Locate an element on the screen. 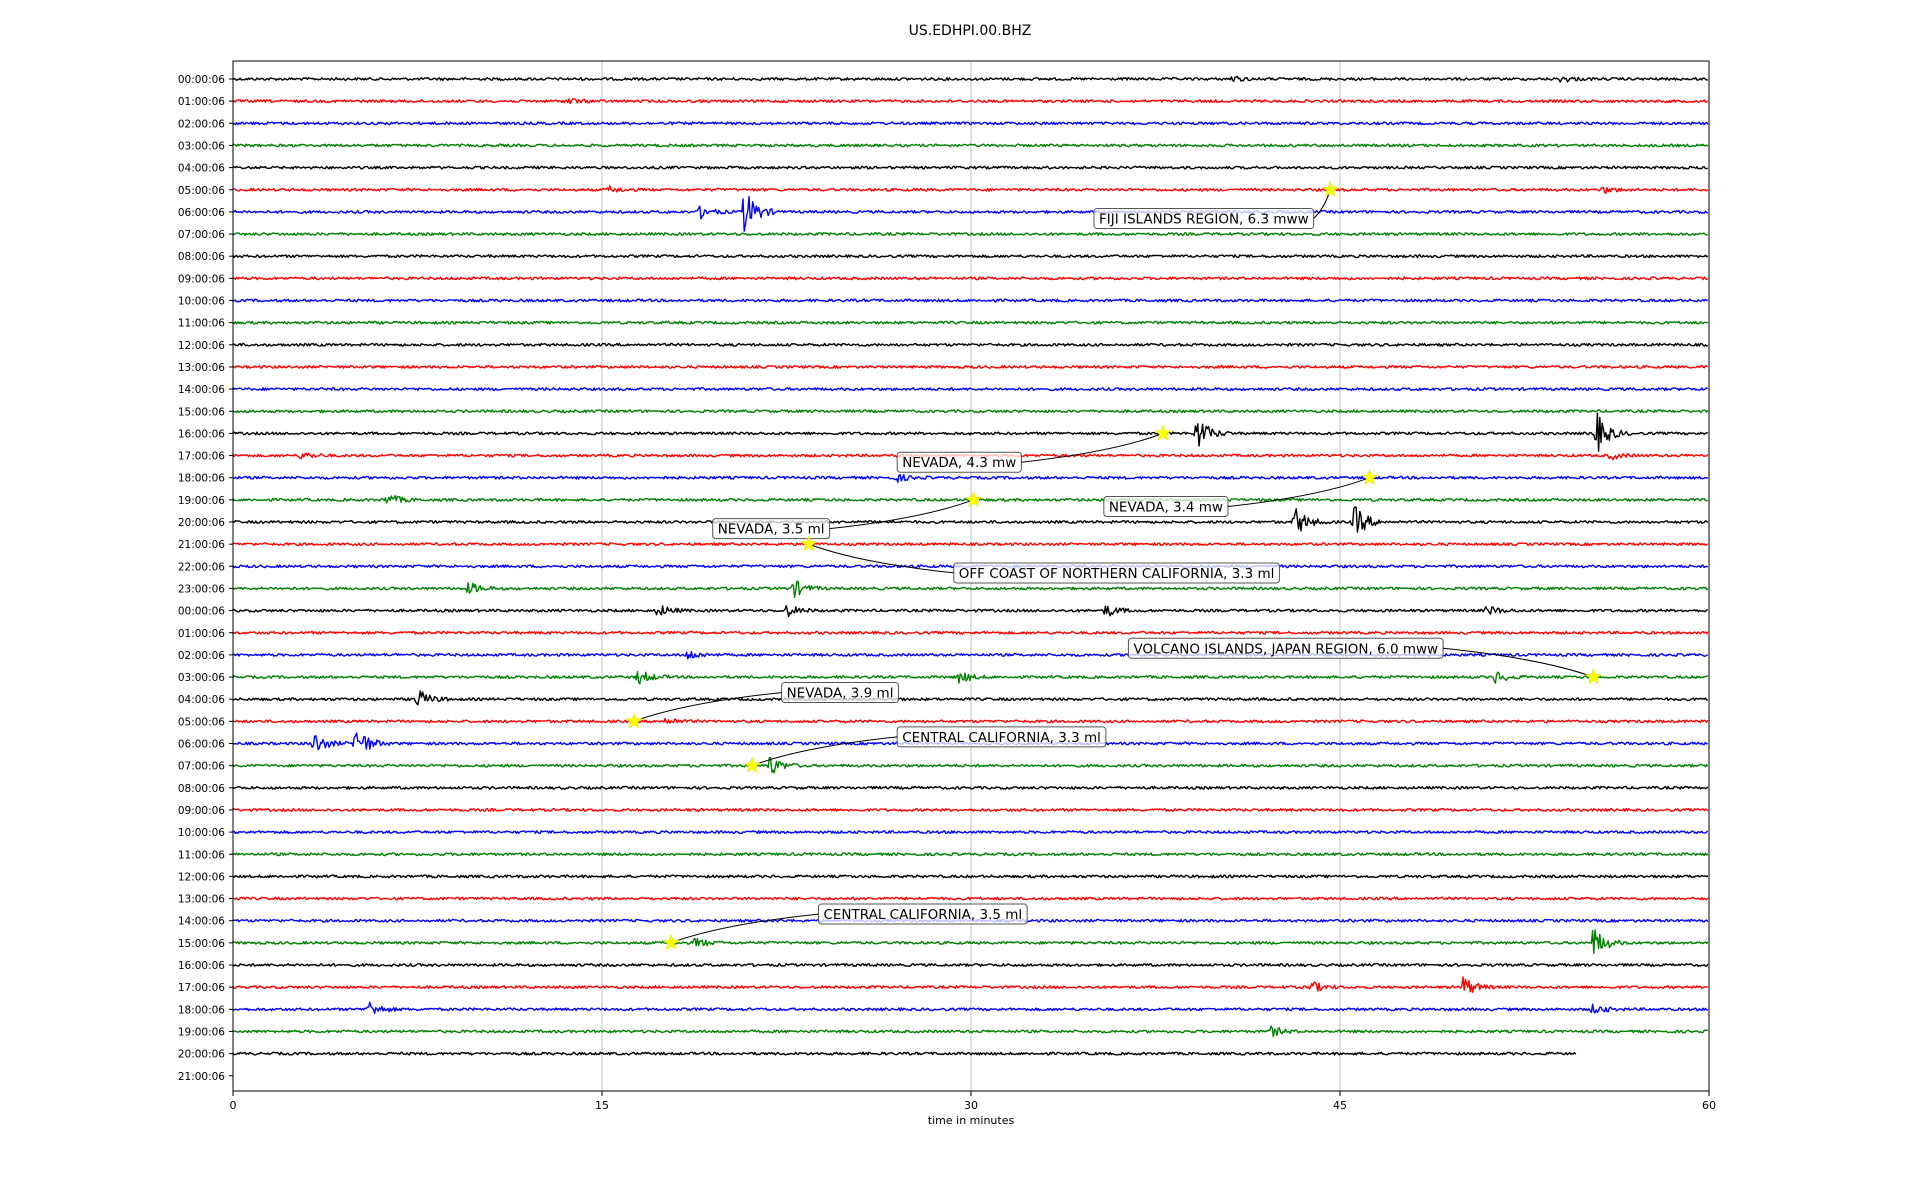 This screenshot has height=1200, width=1920. event-annotation: NEVADA, 3.9 ml is located at coordinates (762, 705).